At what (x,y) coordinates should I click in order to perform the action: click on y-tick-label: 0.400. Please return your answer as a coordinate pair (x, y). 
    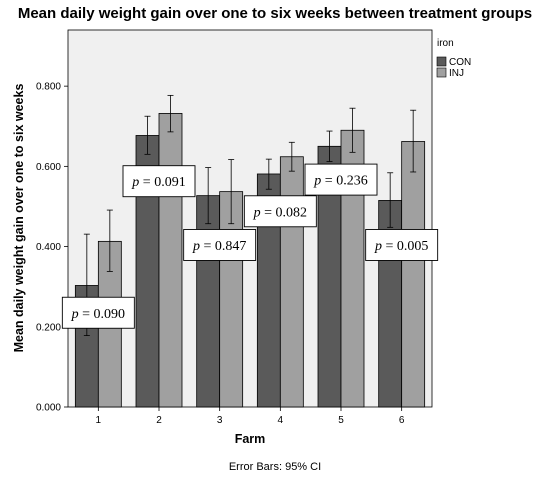
    Looking at the image, I should click on (48, 247).